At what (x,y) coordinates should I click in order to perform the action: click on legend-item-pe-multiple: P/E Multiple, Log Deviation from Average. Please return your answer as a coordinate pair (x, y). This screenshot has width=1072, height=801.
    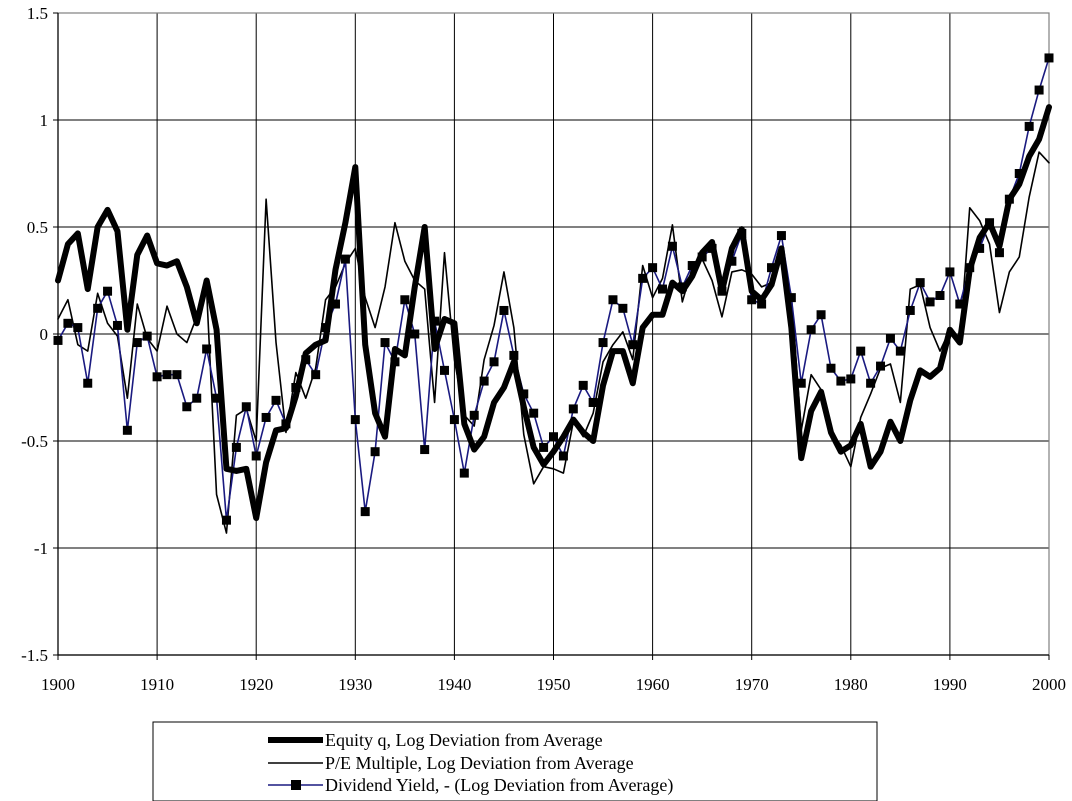
    Looking at the image, I should click on (451, 763).